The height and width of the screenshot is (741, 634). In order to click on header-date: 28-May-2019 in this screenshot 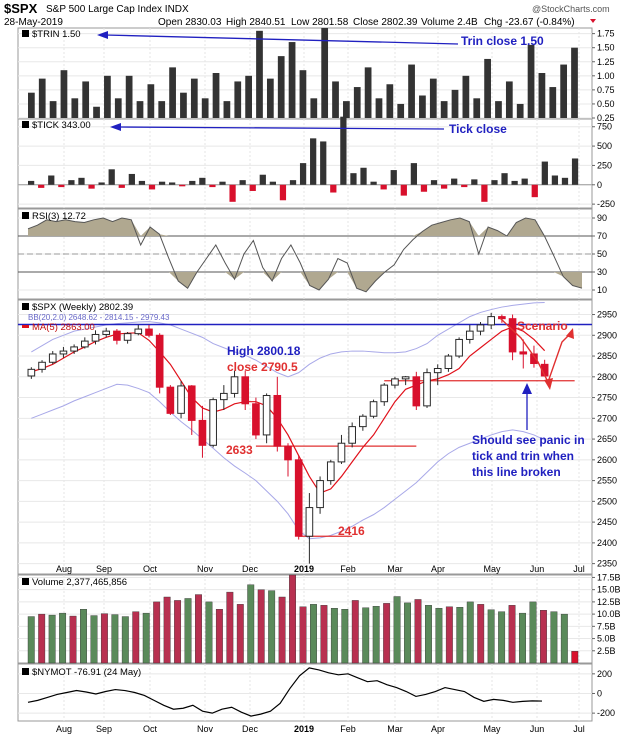, I will do `click(33, 22)`.